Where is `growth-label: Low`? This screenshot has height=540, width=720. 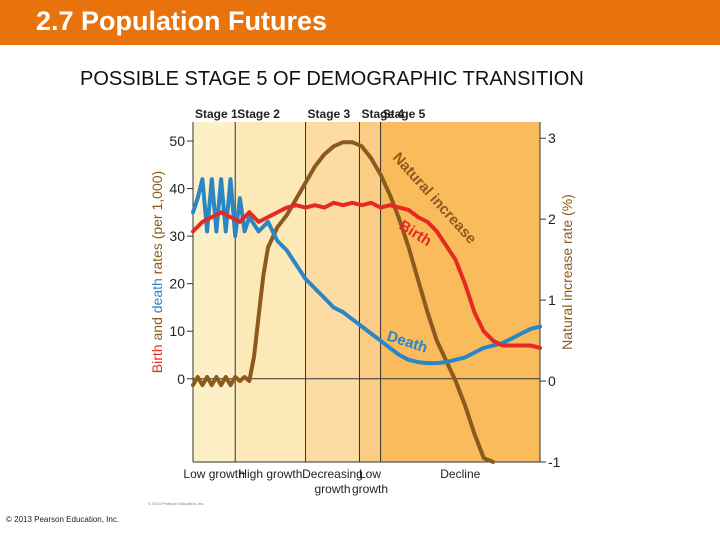
growth-label: Low is located at coordinates (370, 474).